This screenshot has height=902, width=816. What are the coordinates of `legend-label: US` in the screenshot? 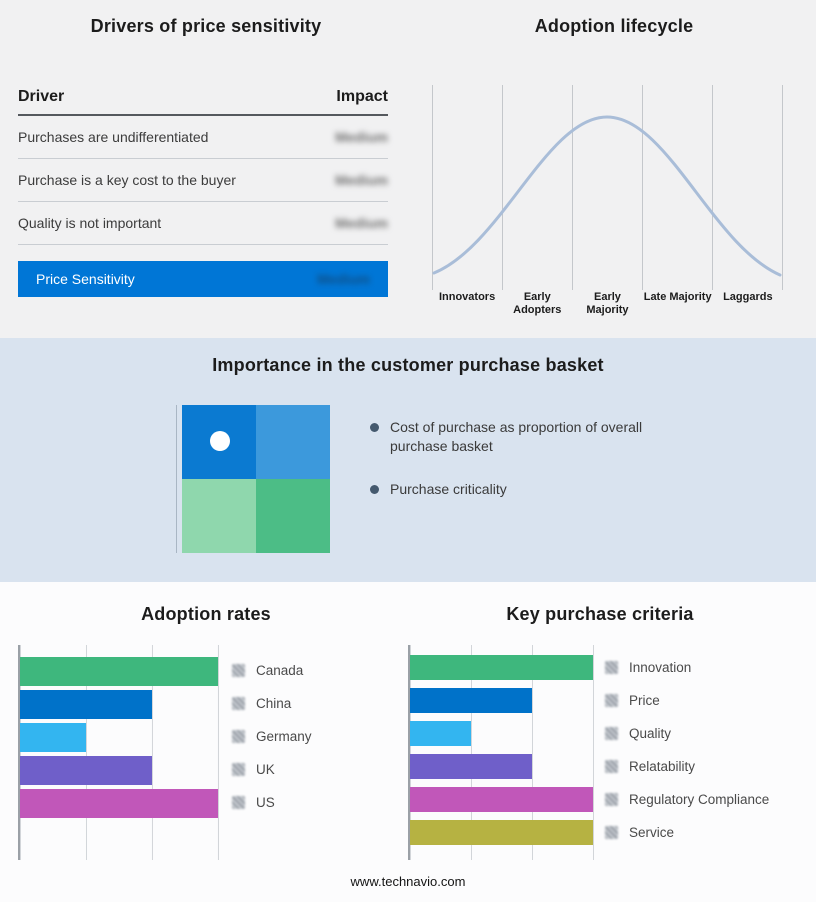 It's located at (265, 802).